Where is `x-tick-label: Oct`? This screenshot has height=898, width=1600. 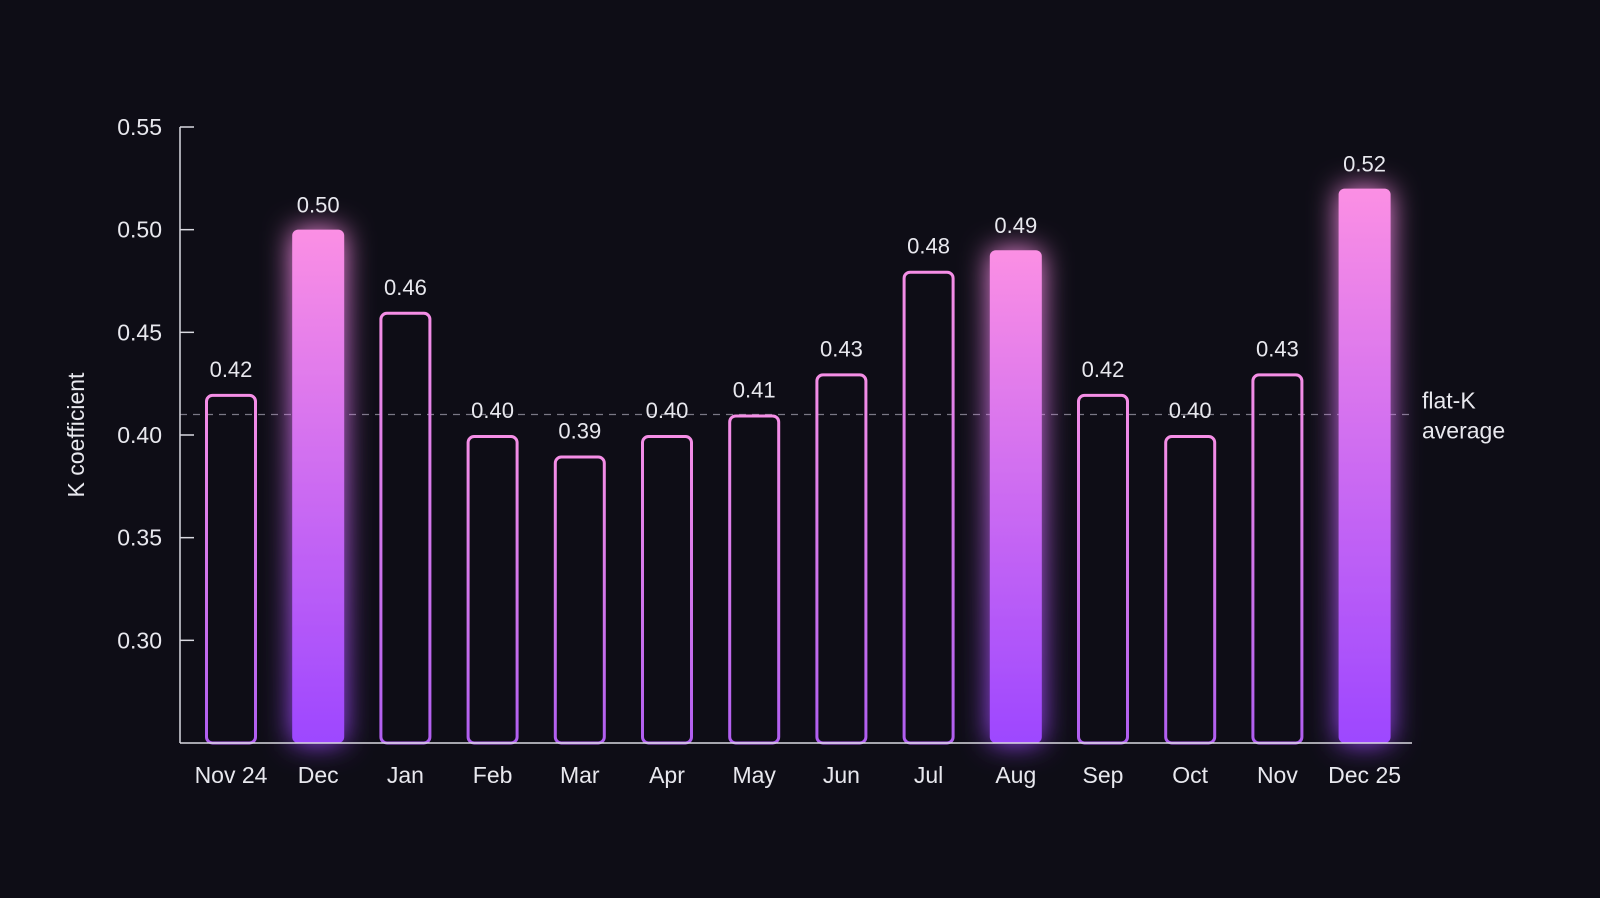
x-tick-label: Oct is located at coordinates (1190, 775).